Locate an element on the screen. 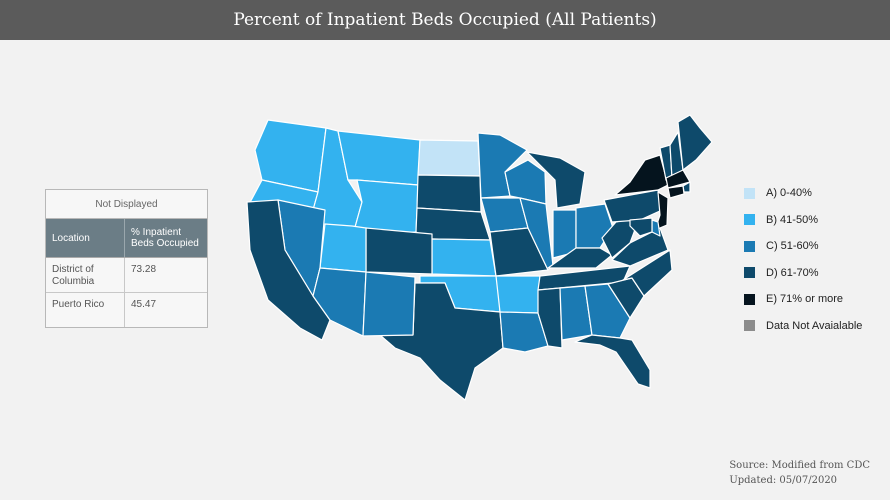 The image size is (890, 500). location-cell: Puerto Rico is located at coordinates (85, 310).